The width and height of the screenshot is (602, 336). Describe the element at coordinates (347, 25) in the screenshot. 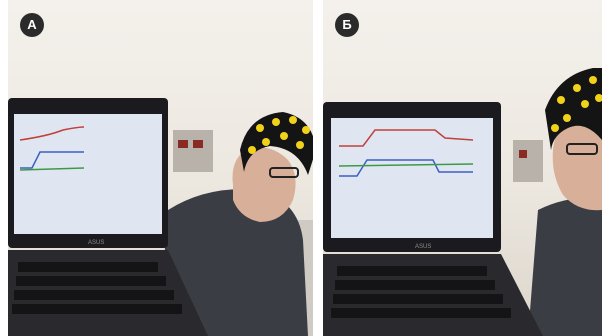

I see `panel-label: Б` at that location.